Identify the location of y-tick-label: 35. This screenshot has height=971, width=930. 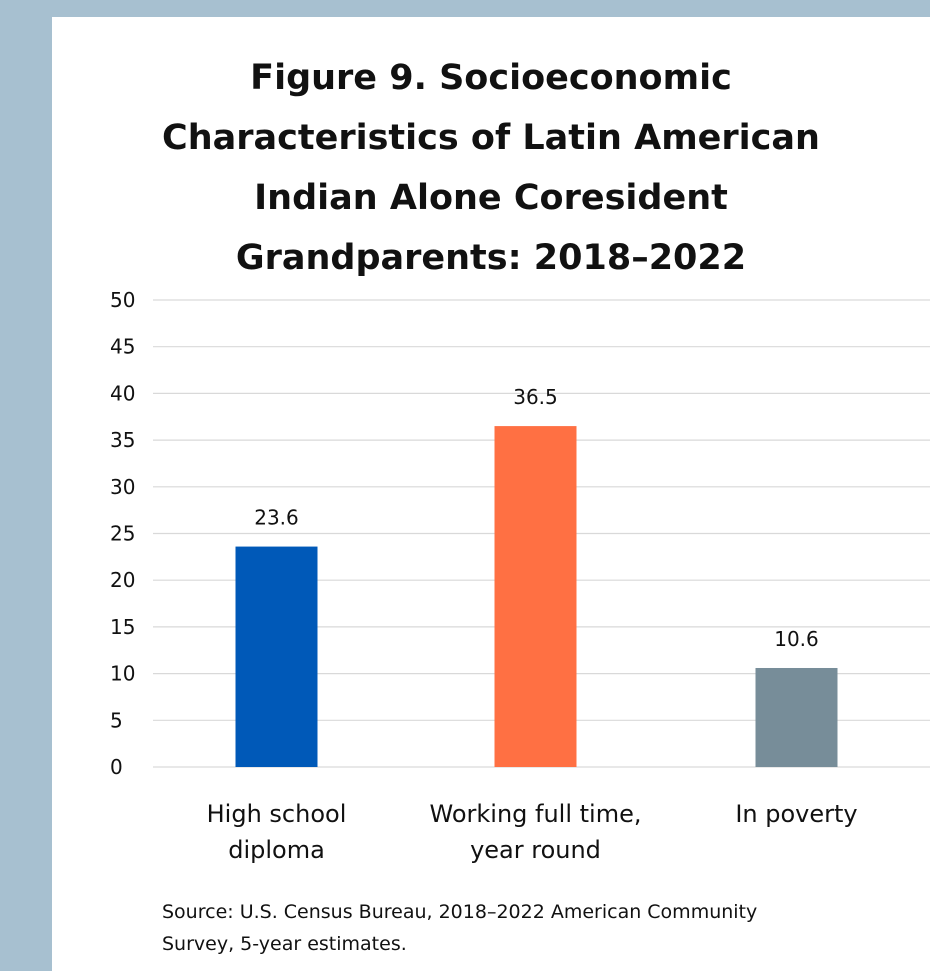
(122, 440).